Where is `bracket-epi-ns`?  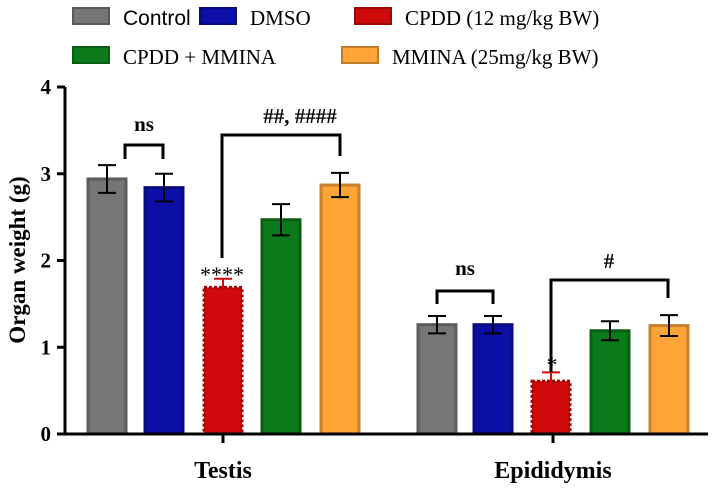
bracket-epi-ns is located at coordinates (465, 296).